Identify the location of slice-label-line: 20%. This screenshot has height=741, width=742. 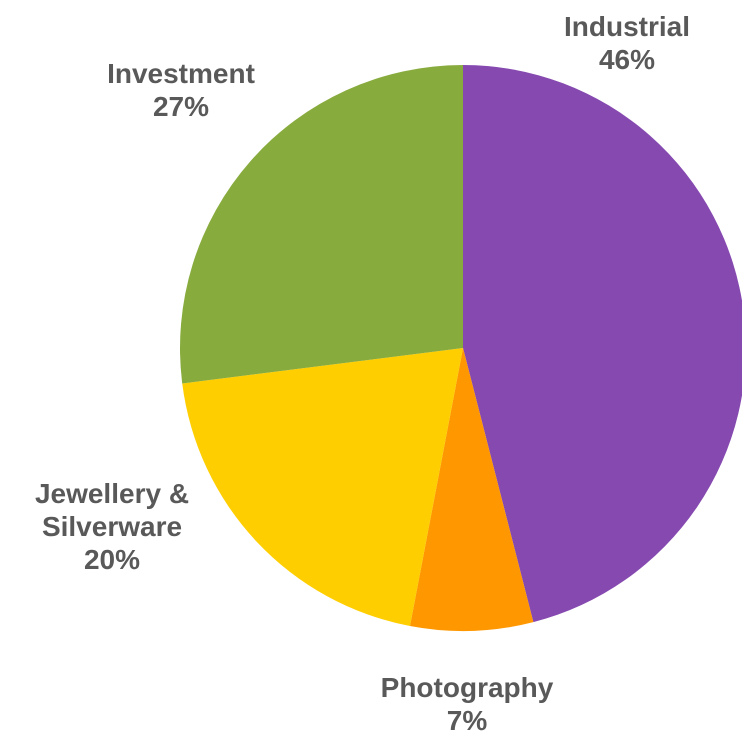
(112, 559).